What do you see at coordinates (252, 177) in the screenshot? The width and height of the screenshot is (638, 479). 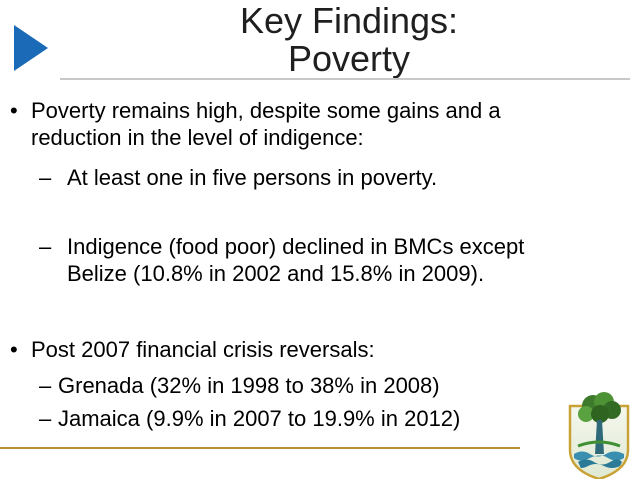 I see `sub-bullet-text-line: At least one in five persons in poverty.` at bounding box center [252, 177].